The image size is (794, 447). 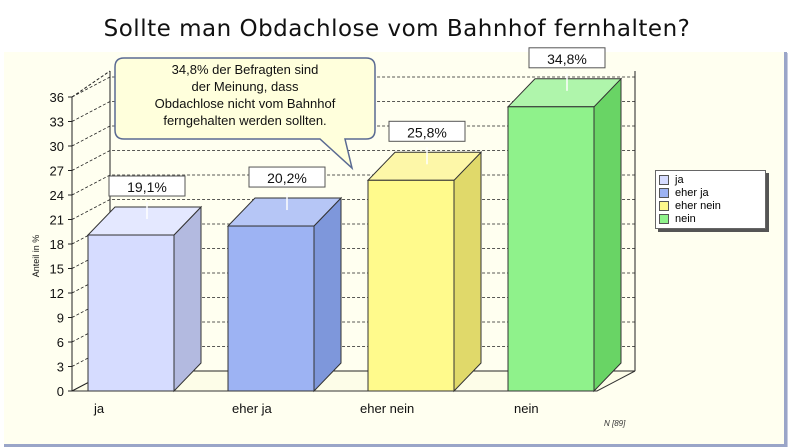 I want to click on legend-label: eher nein, so click(x=698, y=205).